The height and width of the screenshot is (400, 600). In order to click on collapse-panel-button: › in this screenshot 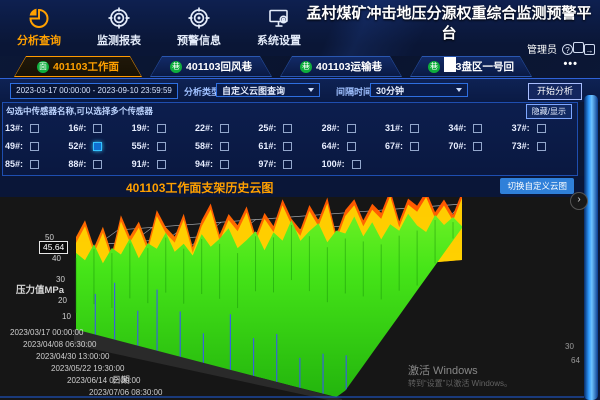, I will do `click(579, 201)`.